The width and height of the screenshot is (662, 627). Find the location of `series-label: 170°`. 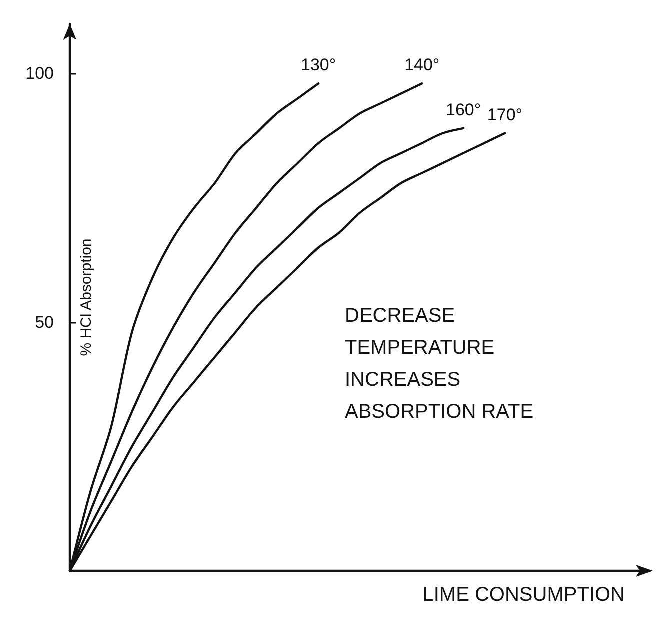

series-label: 170° is located at coordinates (505, 114).